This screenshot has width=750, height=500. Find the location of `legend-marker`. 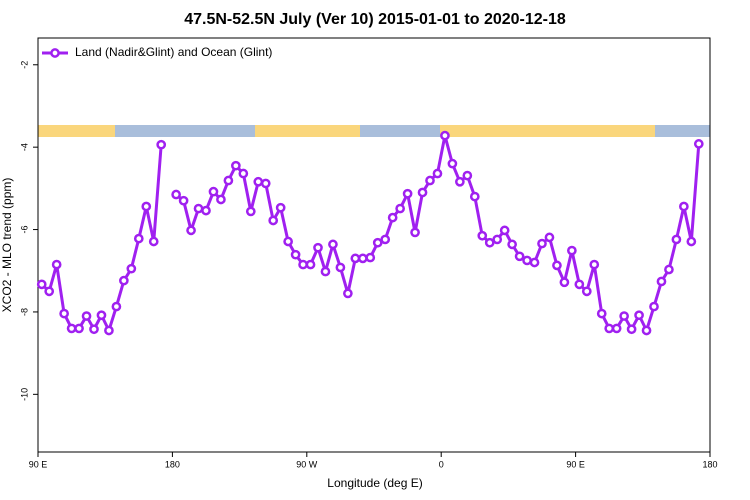

legend-marker is located at coordinates (55, 53).